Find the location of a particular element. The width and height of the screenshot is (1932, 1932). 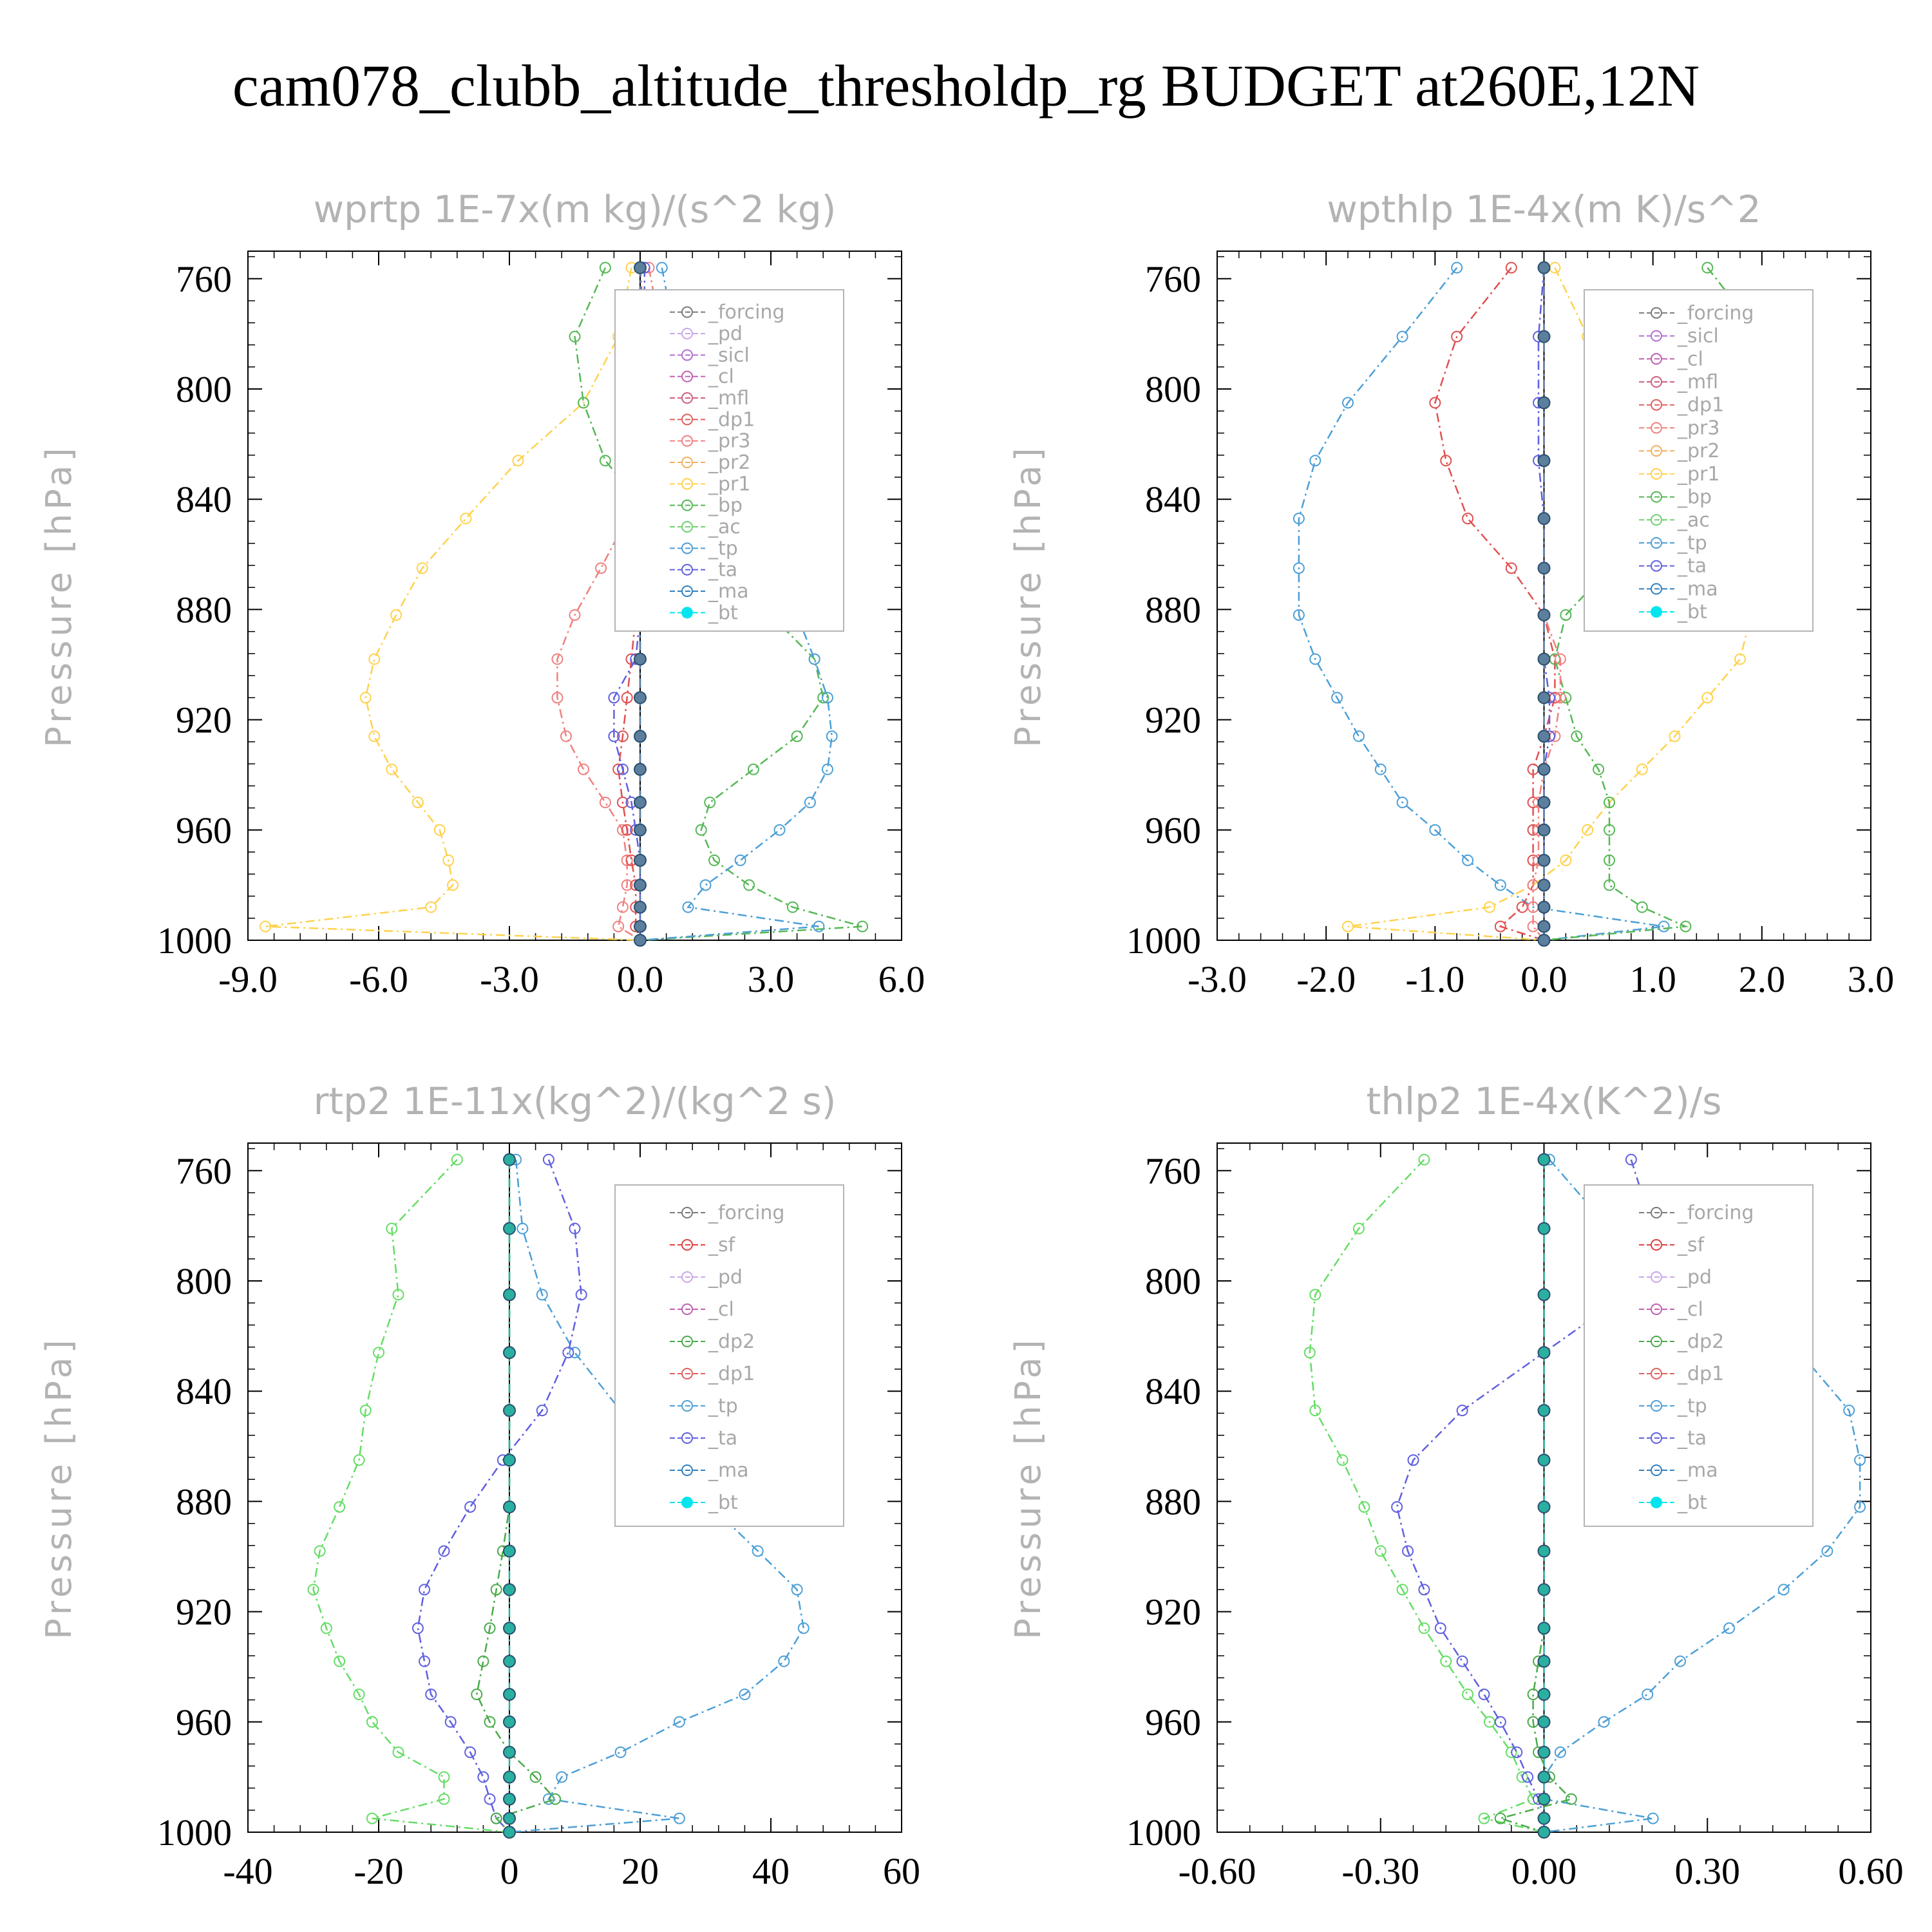

y-tick-label: 960 is located at coordinates (1173, 1722).